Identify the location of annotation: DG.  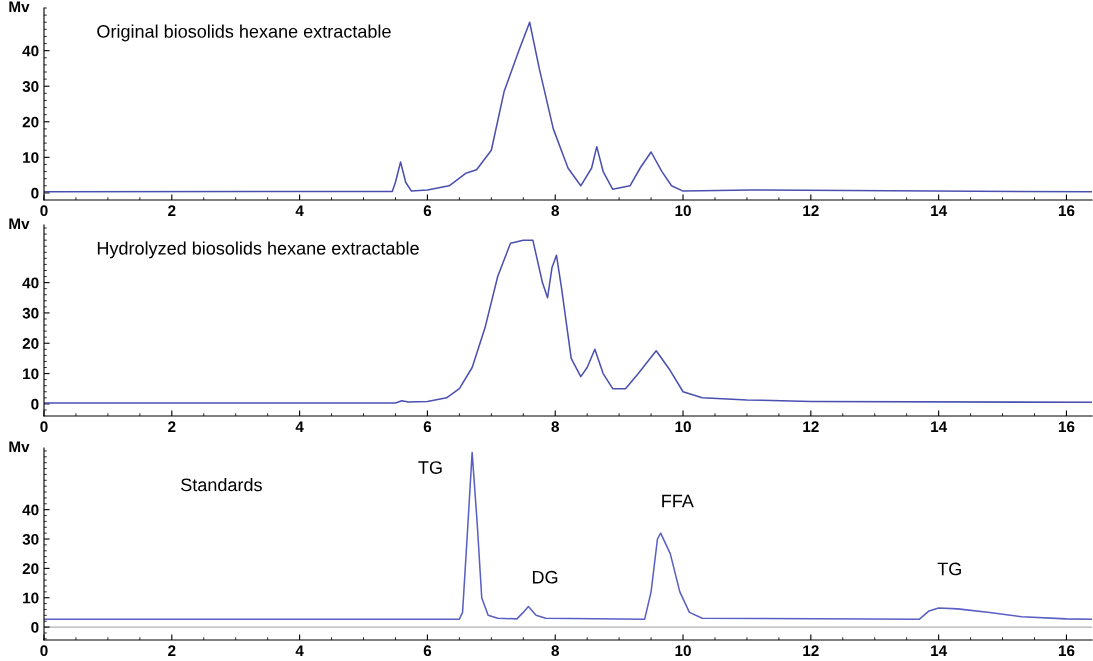
(545, 577).